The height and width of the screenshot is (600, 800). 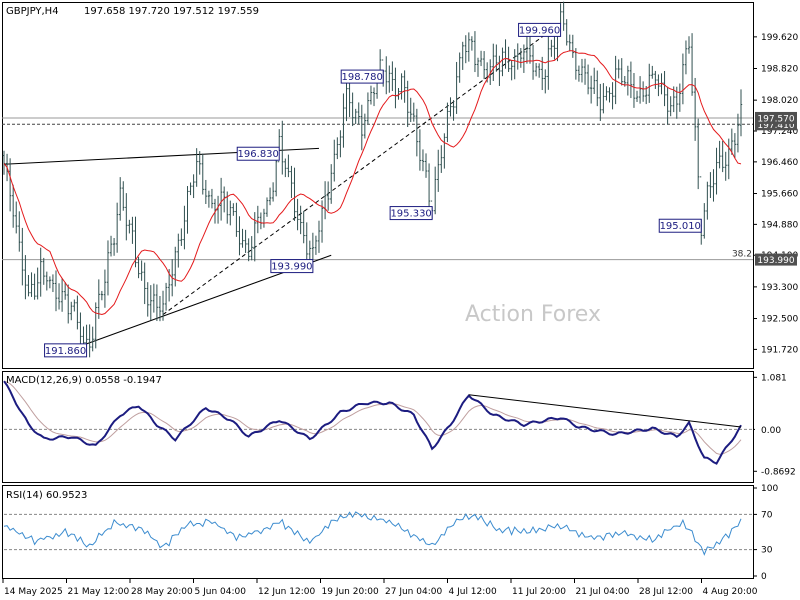 I want to click on svg-text: 198.780, so click(x=362, y=77).